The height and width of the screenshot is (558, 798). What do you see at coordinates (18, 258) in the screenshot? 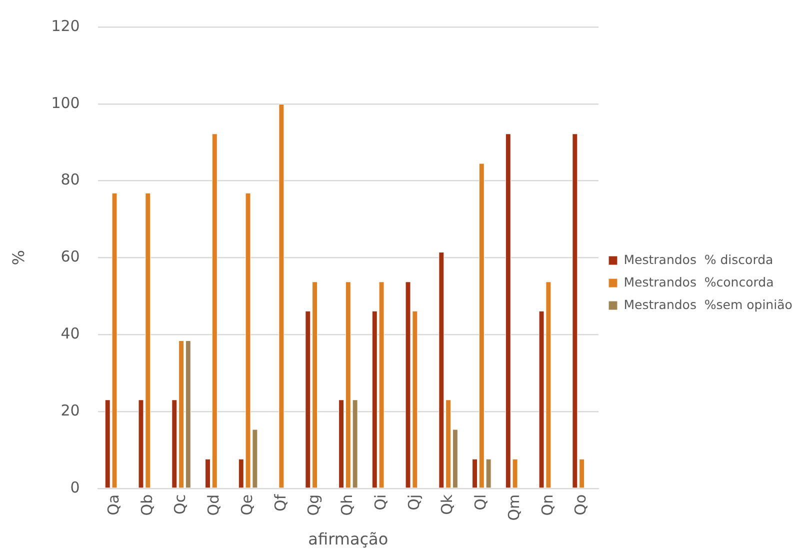
I see `y-axis-title: %` at bounding box center [18, 258].